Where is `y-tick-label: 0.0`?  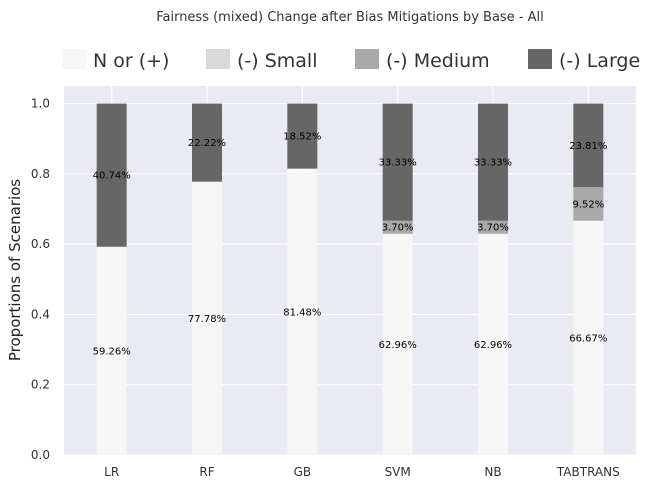
y-tick-label: 0.0 is located at coordinates (40, 455).